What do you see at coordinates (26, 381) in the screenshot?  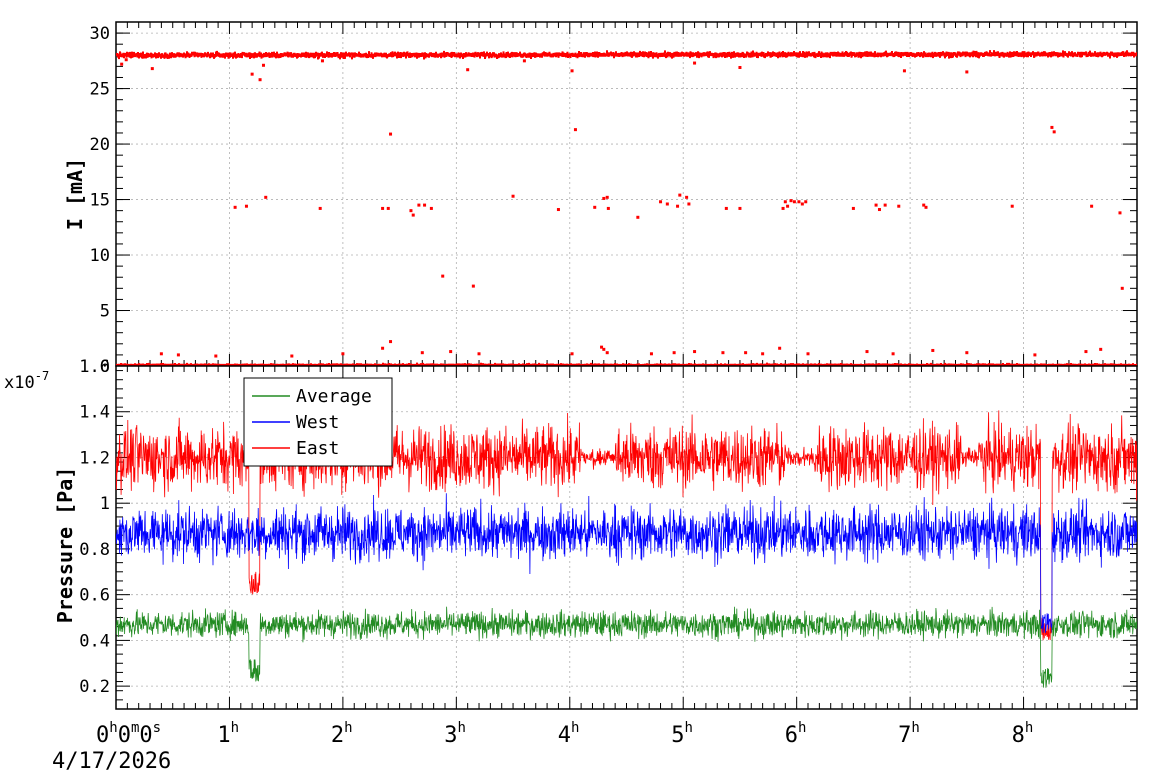 I see `pressure-y-multiplier: x10-7` at bounding box center [26, 381].